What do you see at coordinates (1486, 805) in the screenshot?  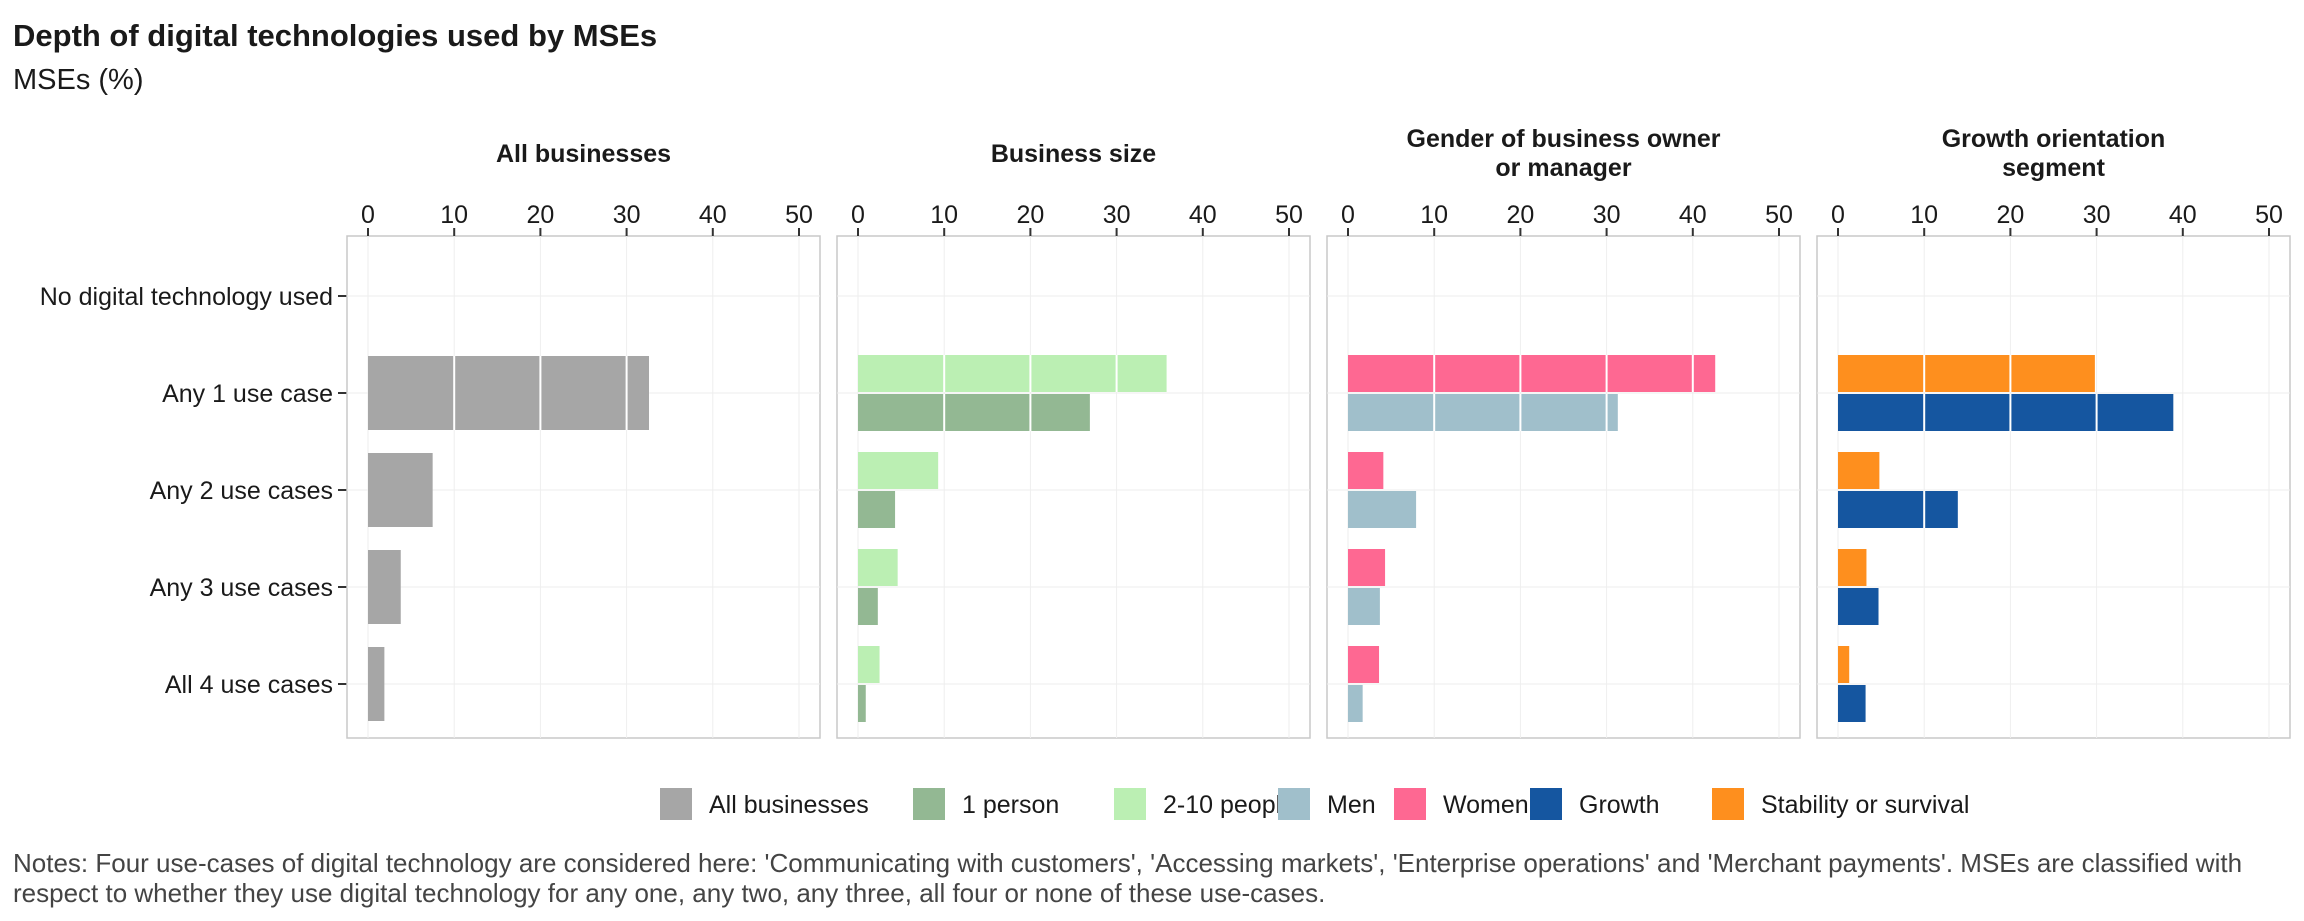 I see `legend-label: Women` at bounding box center [1486, 805].